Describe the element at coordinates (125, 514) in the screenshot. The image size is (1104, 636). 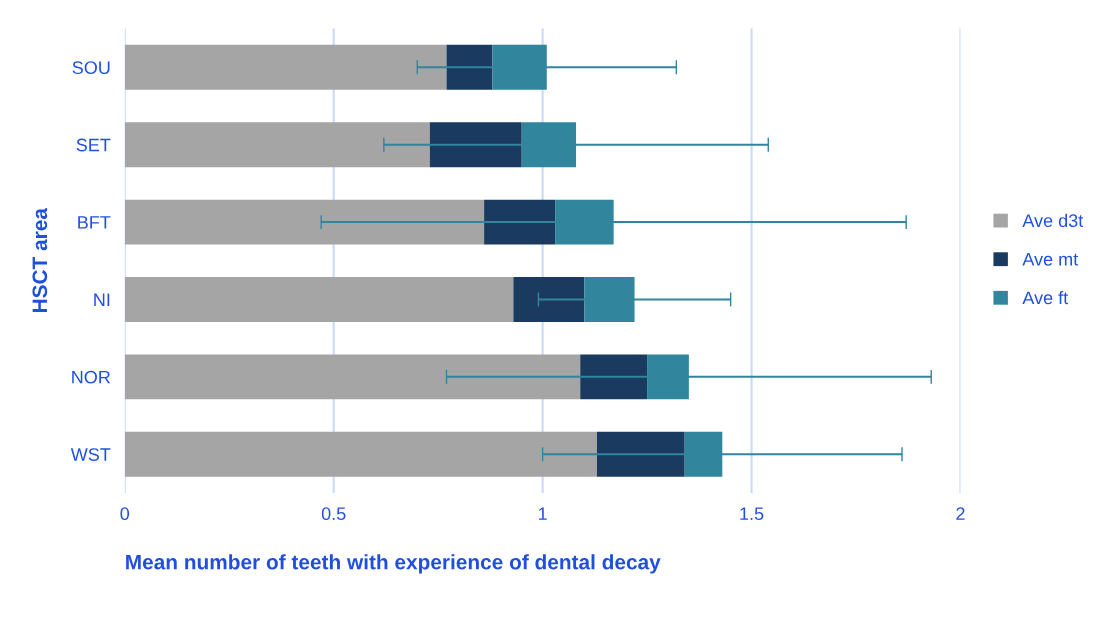
I see `x-tick-label: 0` at that location.